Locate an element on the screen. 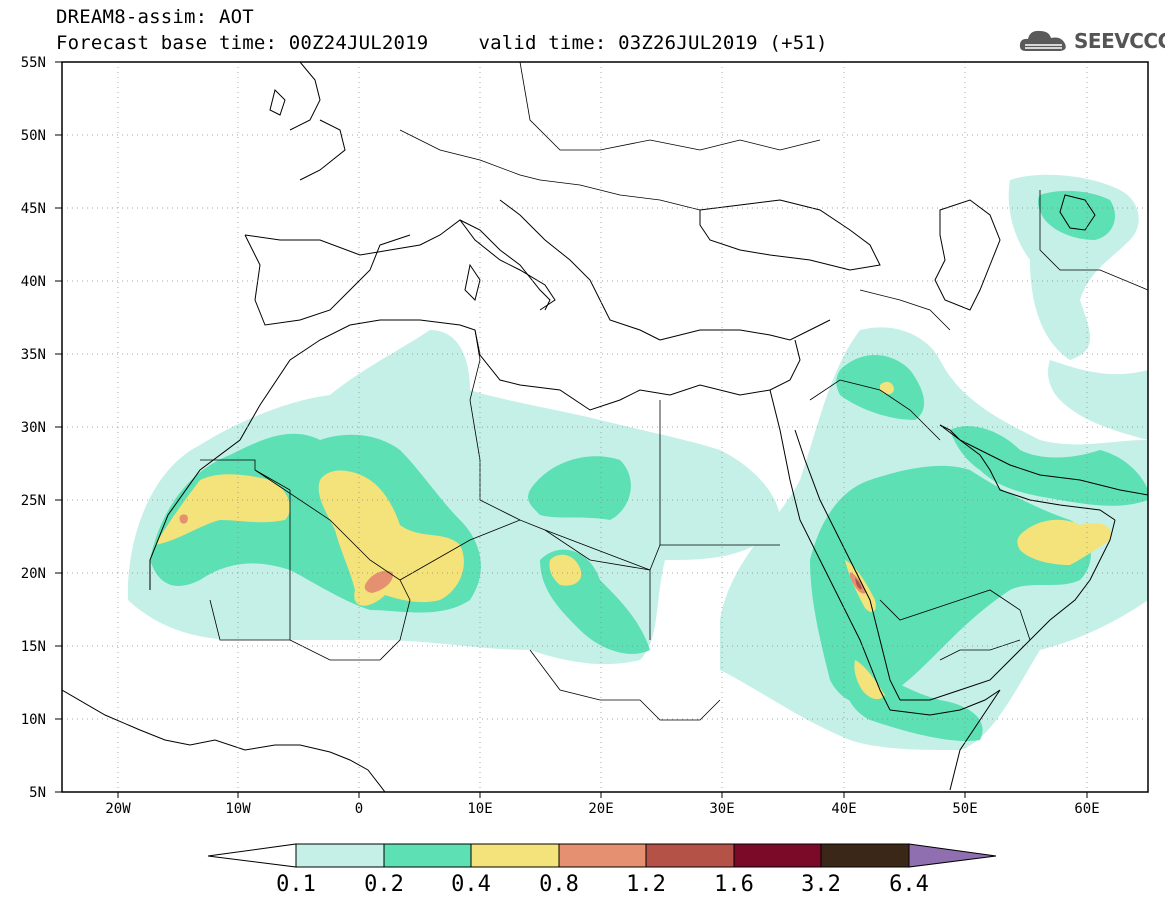  colorbar-label: 0.8 is located at coordinates (559, 884).